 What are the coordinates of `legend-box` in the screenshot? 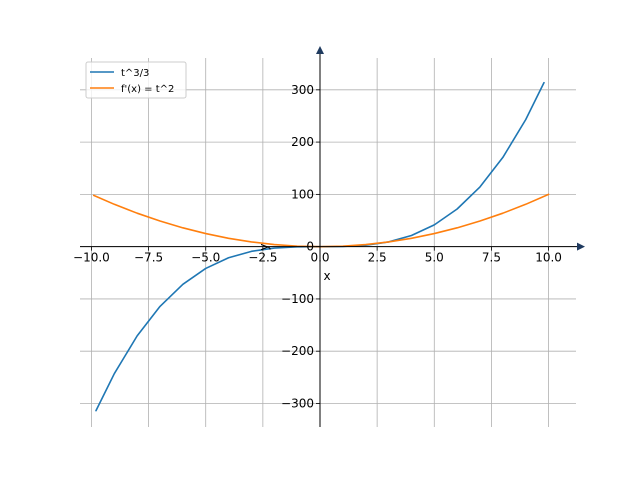 It's located at (136, 80).